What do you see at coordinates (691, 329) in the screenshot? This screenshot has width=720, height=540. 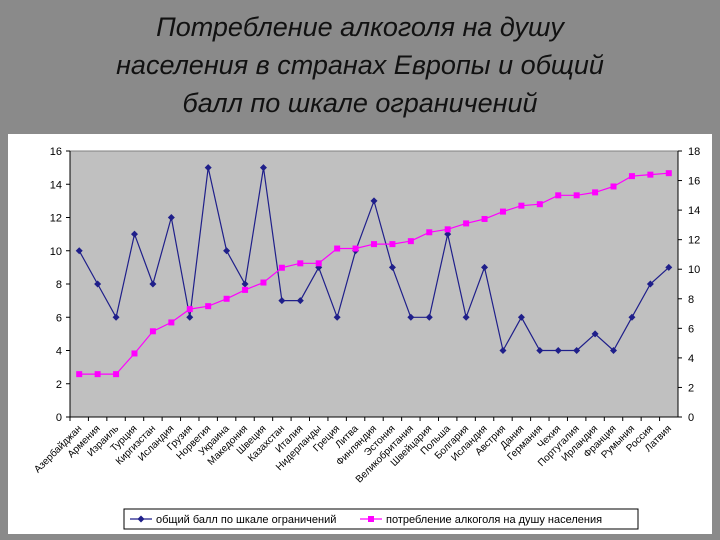 I see `y-right-tick-label: 6` at bounding box center [691, 329].